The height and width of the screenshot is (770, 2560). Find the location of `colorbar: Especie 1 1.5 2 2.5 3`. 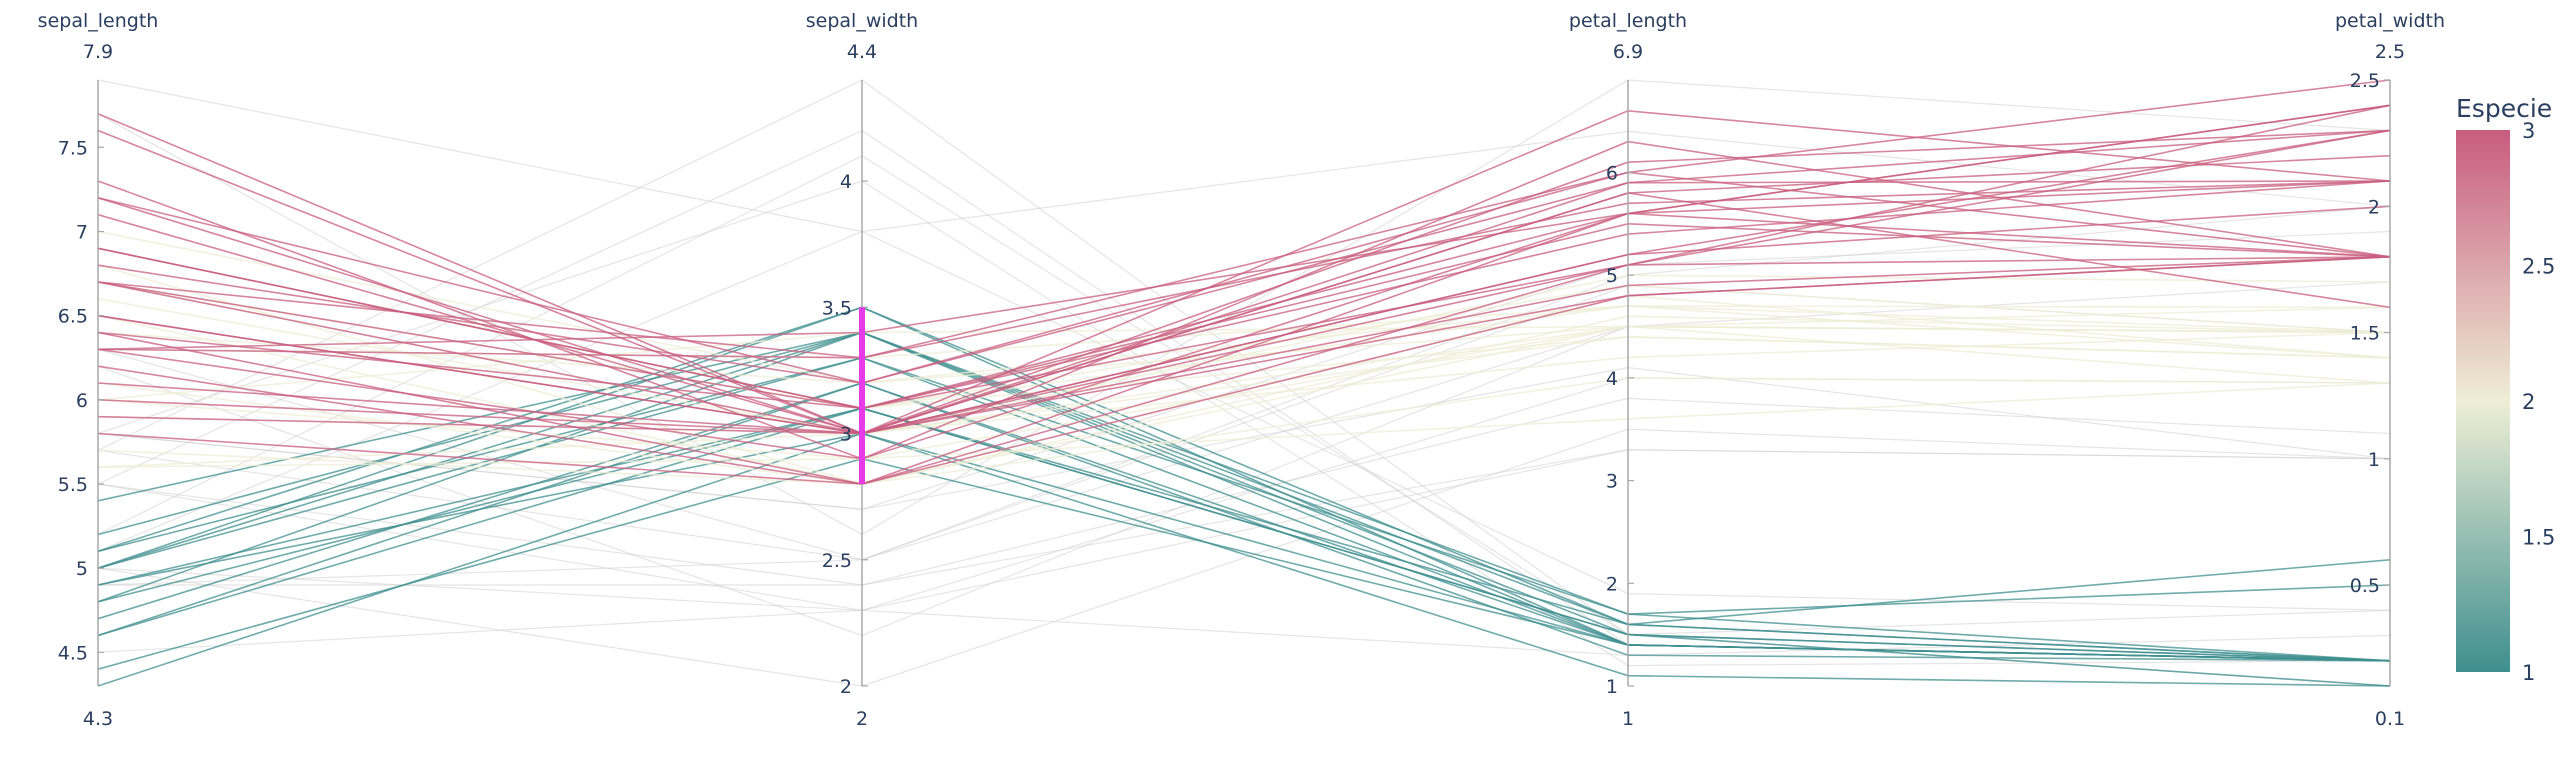

colorbar: Especie 1 1.5 2 2.5 3 is located at coordinates (2505, 389).